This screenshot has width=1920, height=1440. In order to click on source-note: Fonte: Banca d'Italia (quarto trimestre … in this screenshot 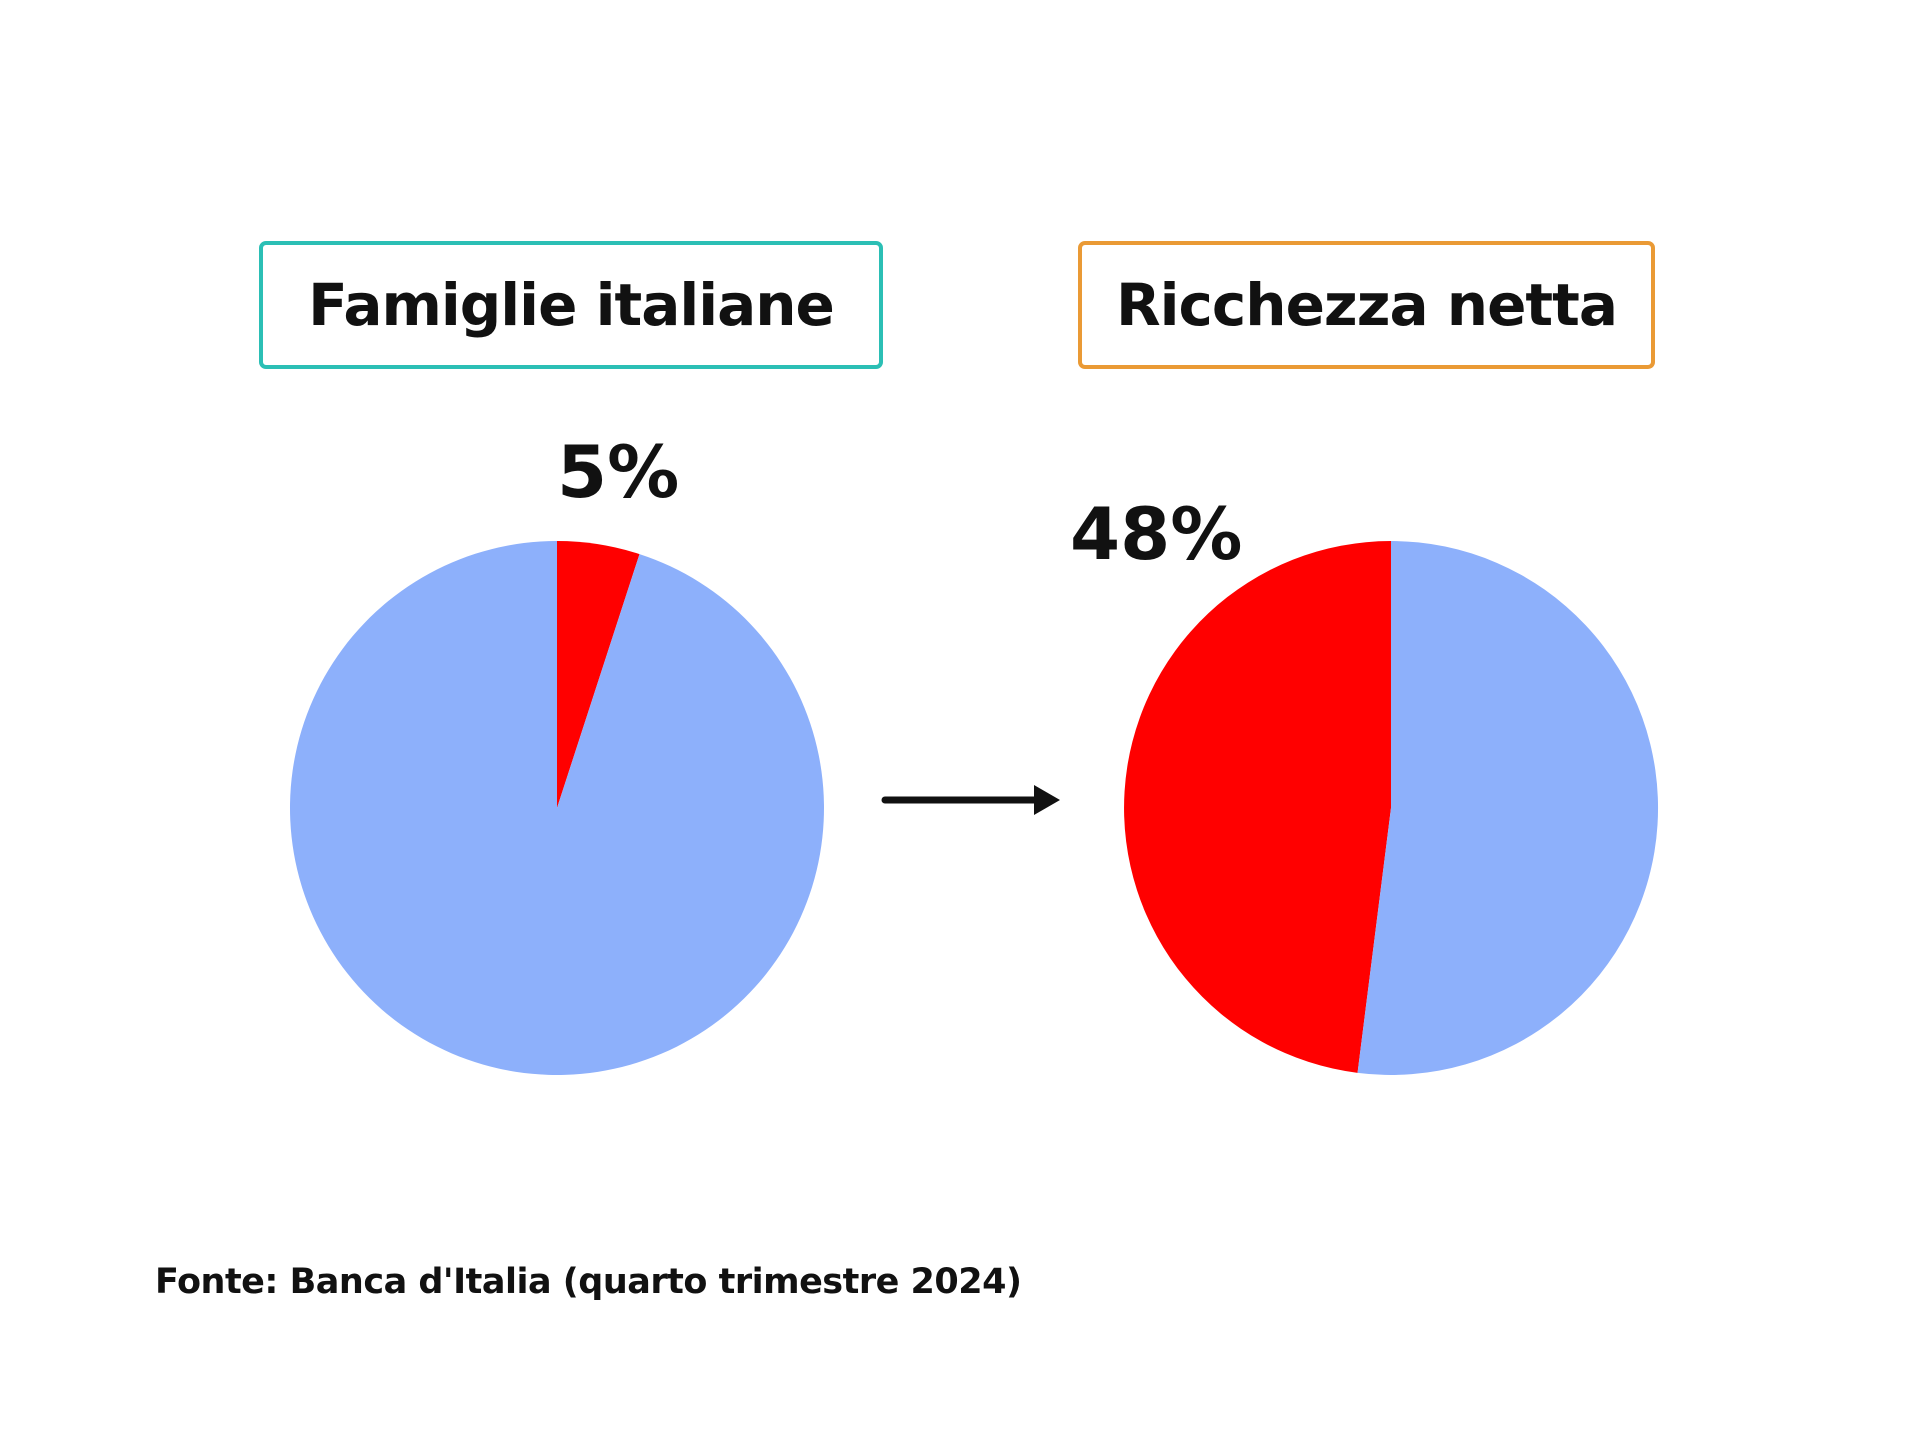, I will do `click(588, 1282)`.